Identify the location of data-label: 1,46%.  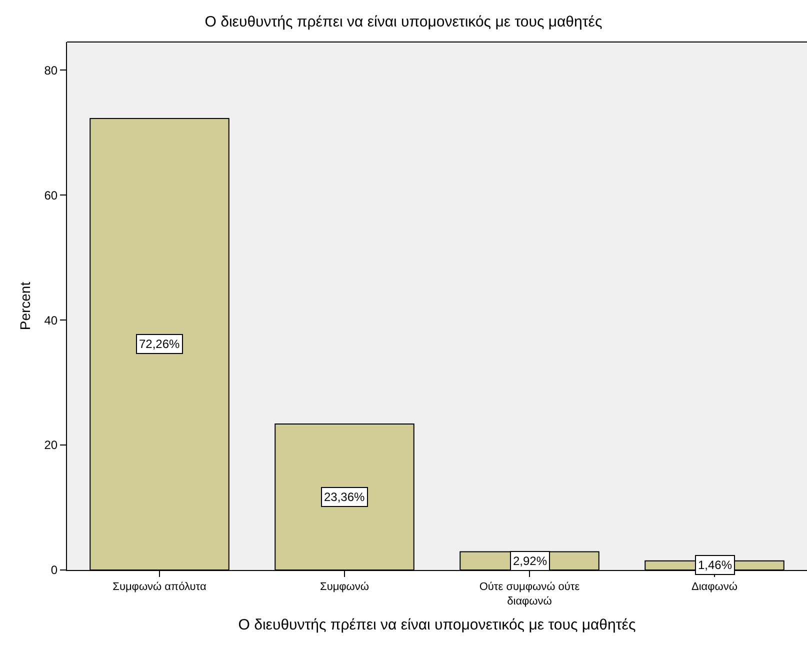
(715, 565).